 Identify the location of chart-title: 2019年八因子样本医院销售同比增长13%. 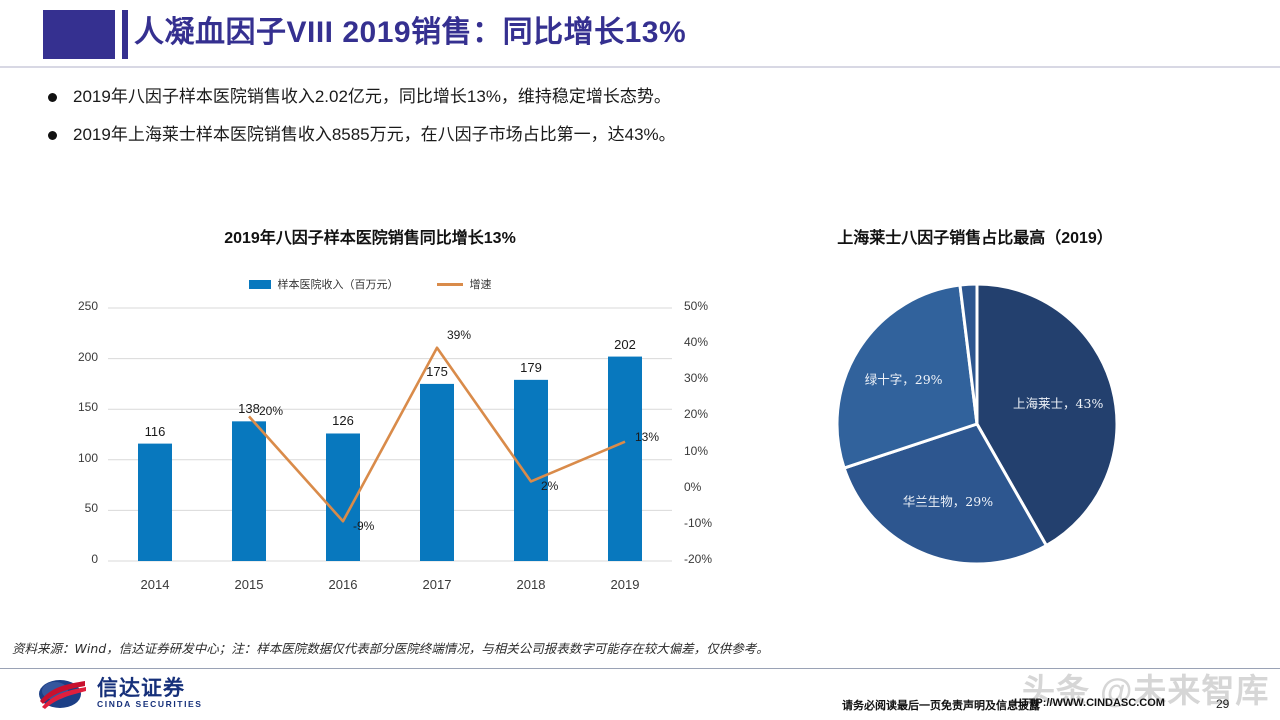
(370, 238).